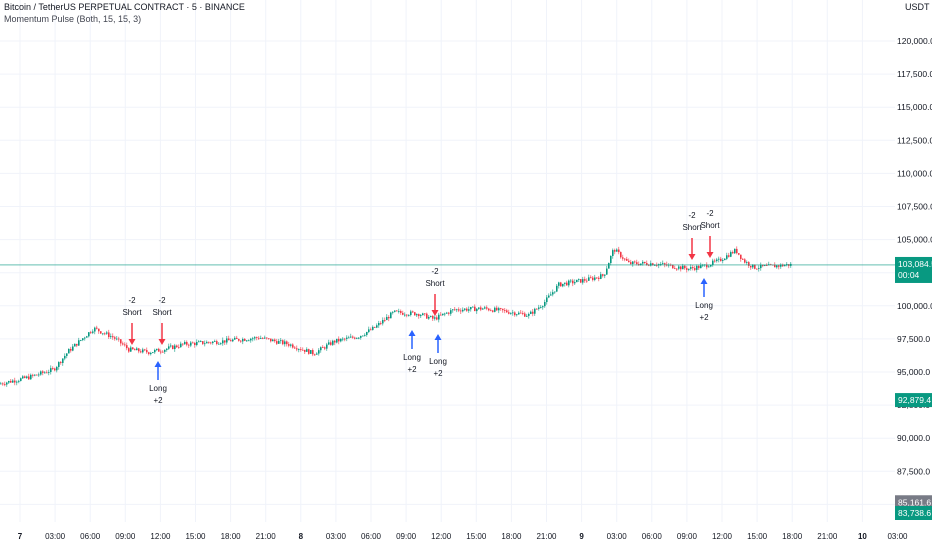 The height and width of the screenshot is (555, 932). I want to click on long-arrow-head, so click(412, 333).